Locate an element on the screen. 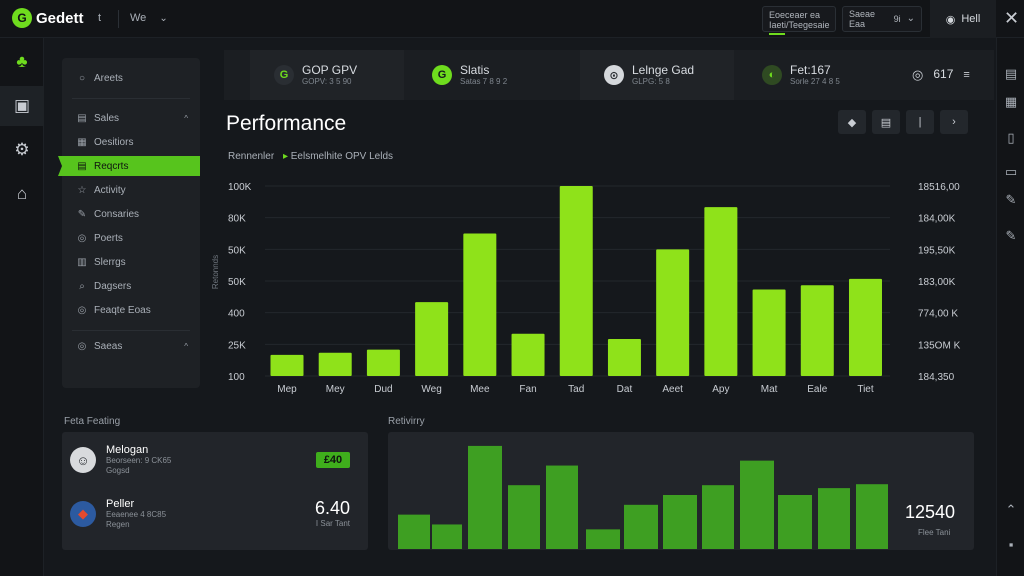  filter-selector: Saeae Eaa 9i ⌄ is located at coordinates (882, 19).